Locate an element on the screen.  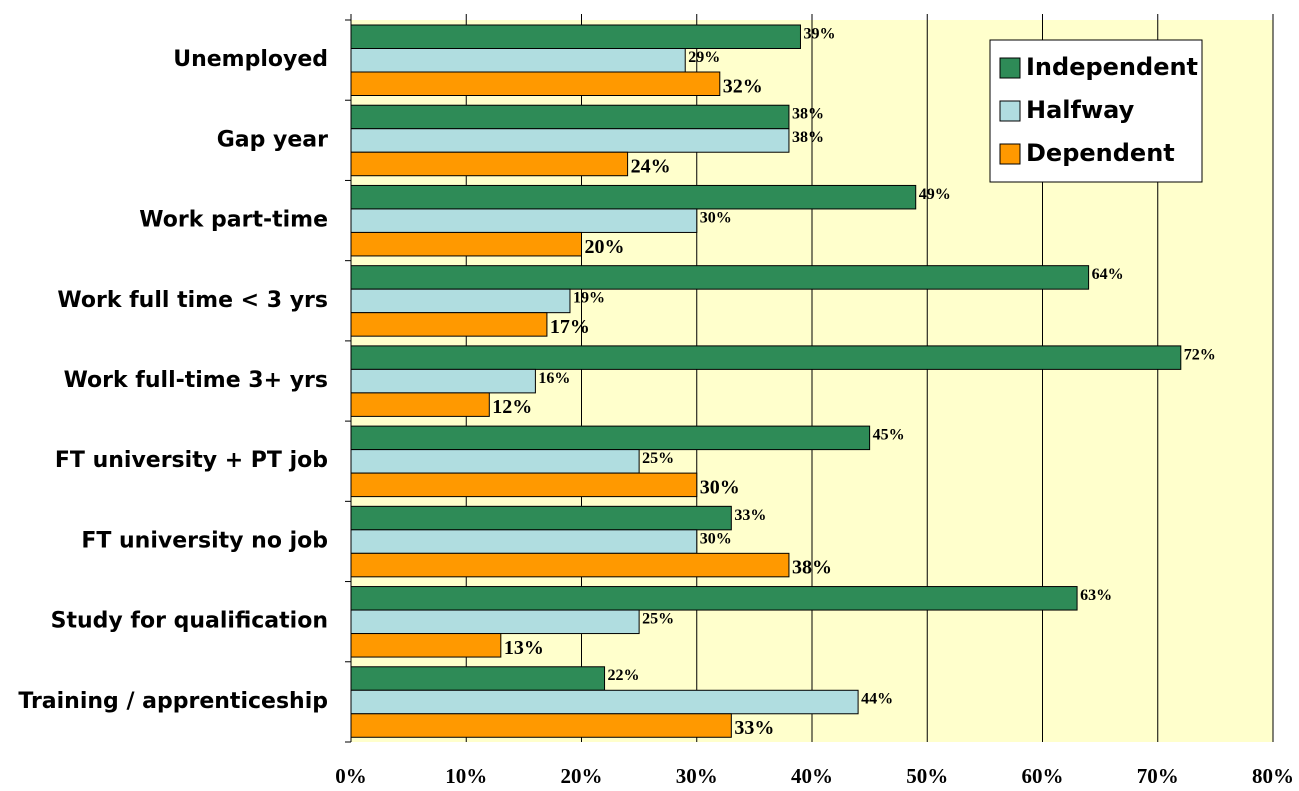
value-label: 39% is located at coordinates (819, 33).